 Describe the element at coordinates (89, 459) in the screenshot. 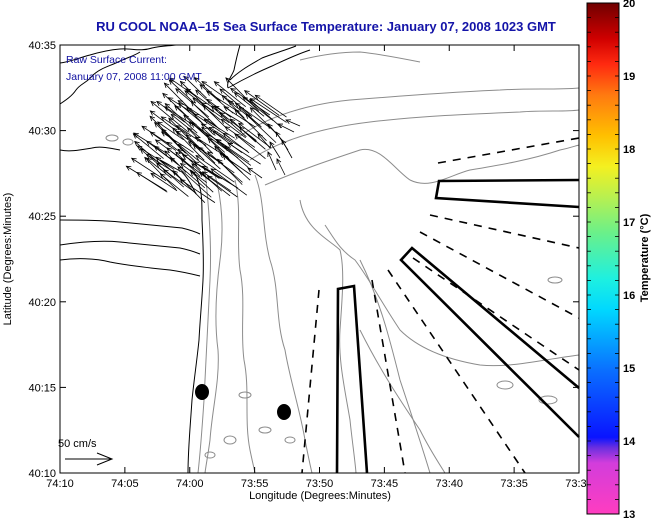

I see `scale-arrow-icon` at that location.